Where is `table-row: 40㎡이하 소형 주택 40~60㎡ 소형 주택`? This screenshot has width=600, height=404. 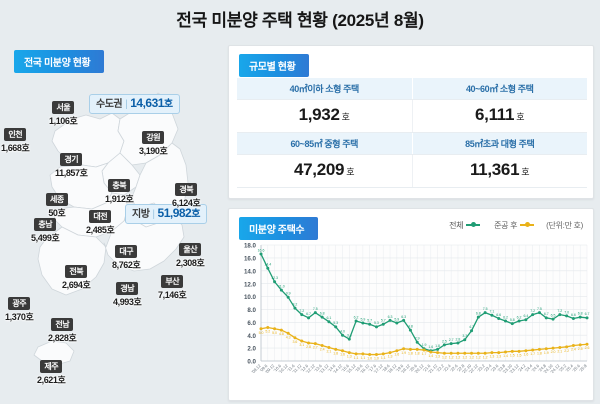
table-row: 40㎡이하 소형 주택 40~60㎡ 소형 주택 is located at coordinates (412, 89).